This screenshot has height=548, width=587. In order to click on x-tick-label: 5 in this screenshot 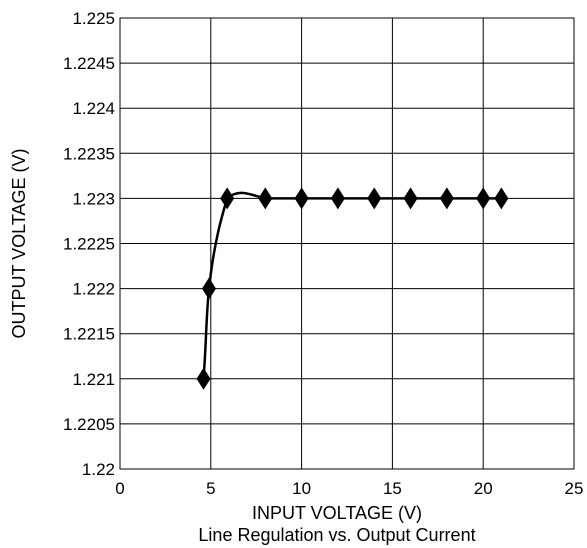, I will do `click(210, 488)`.